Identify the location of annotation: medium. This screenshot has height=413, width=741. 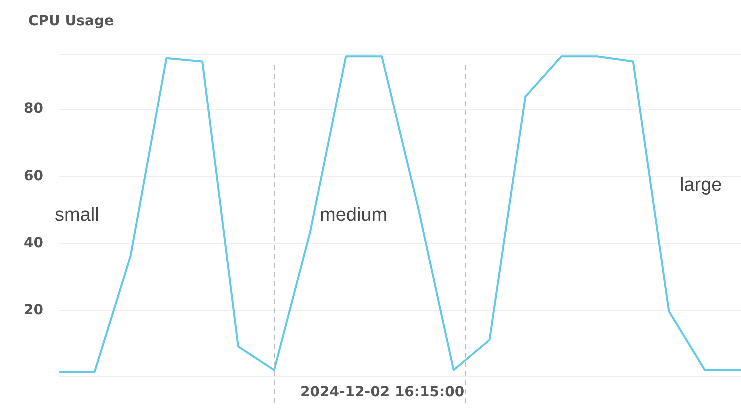
(354, 215).